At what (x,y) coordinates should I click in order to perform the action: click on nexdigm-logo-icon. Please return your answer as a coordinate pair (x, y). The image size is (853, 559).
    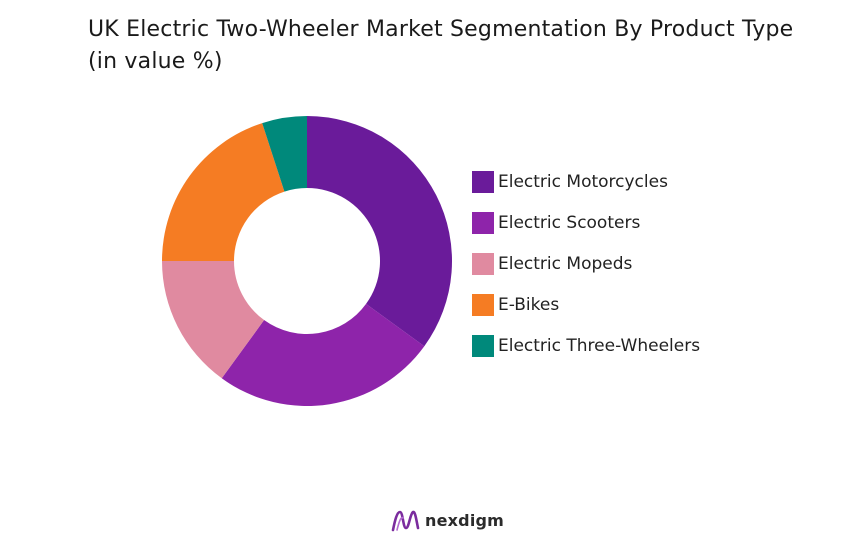
    Looking at the image, I should click on (405, 521).